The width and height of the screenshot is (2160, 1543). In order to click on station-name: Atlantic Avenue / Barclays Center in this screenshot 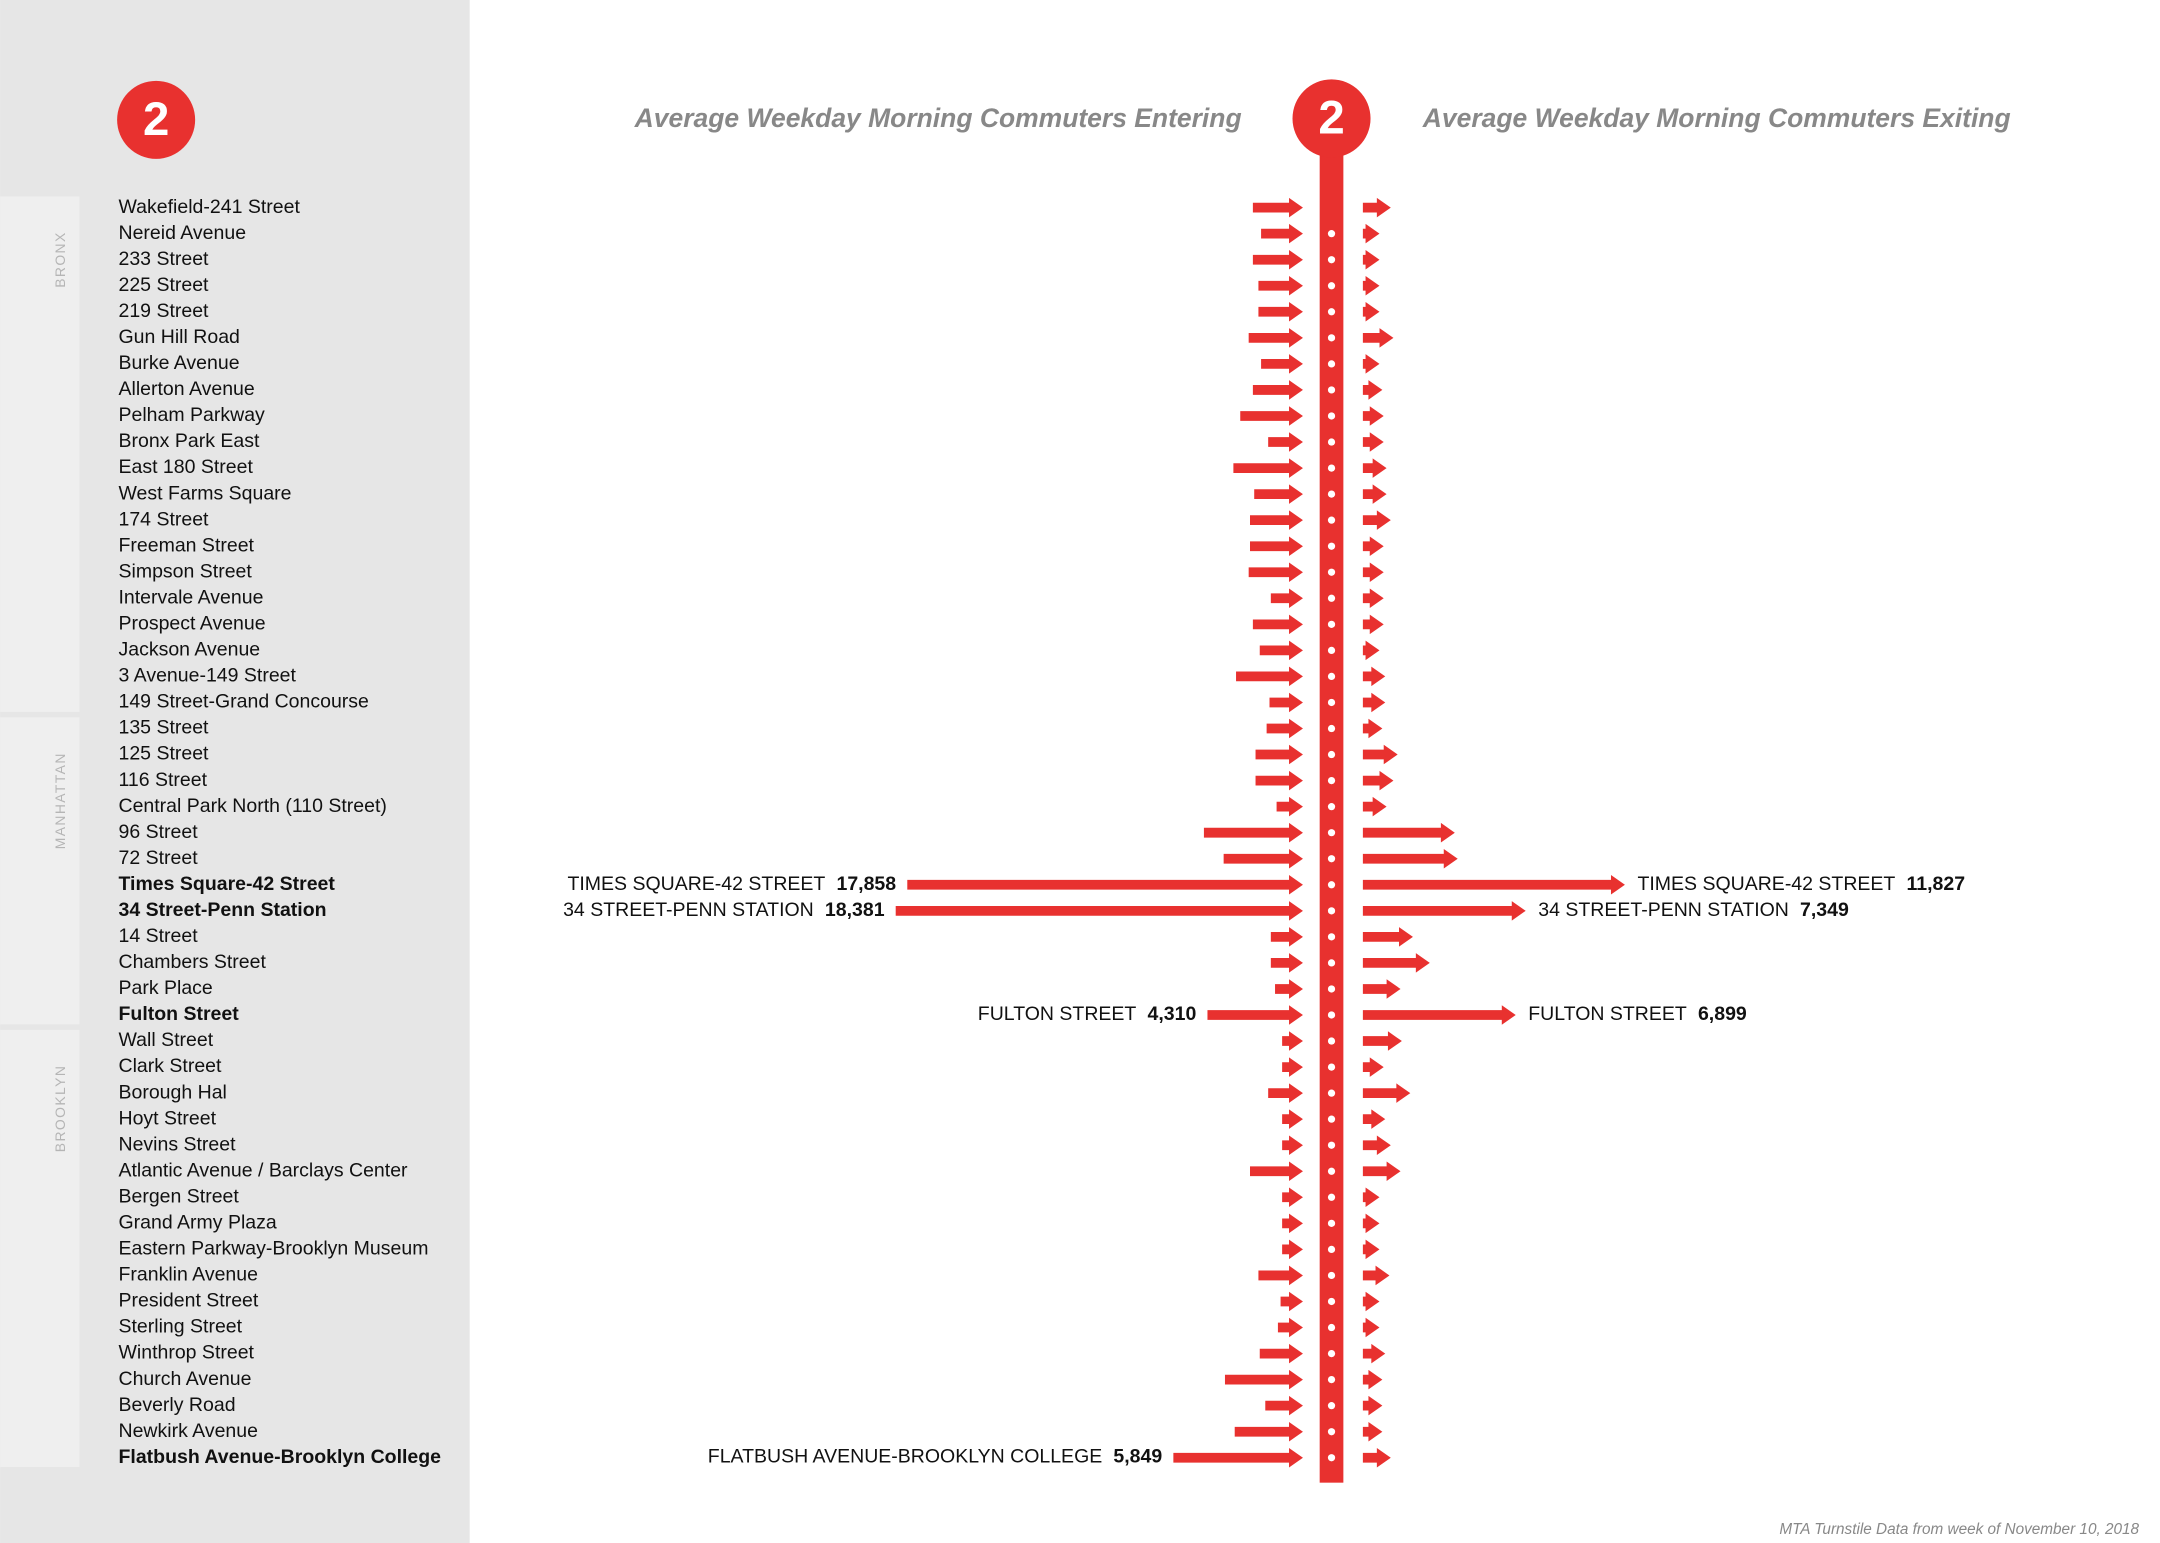, I will do `click(263, 1170)`.